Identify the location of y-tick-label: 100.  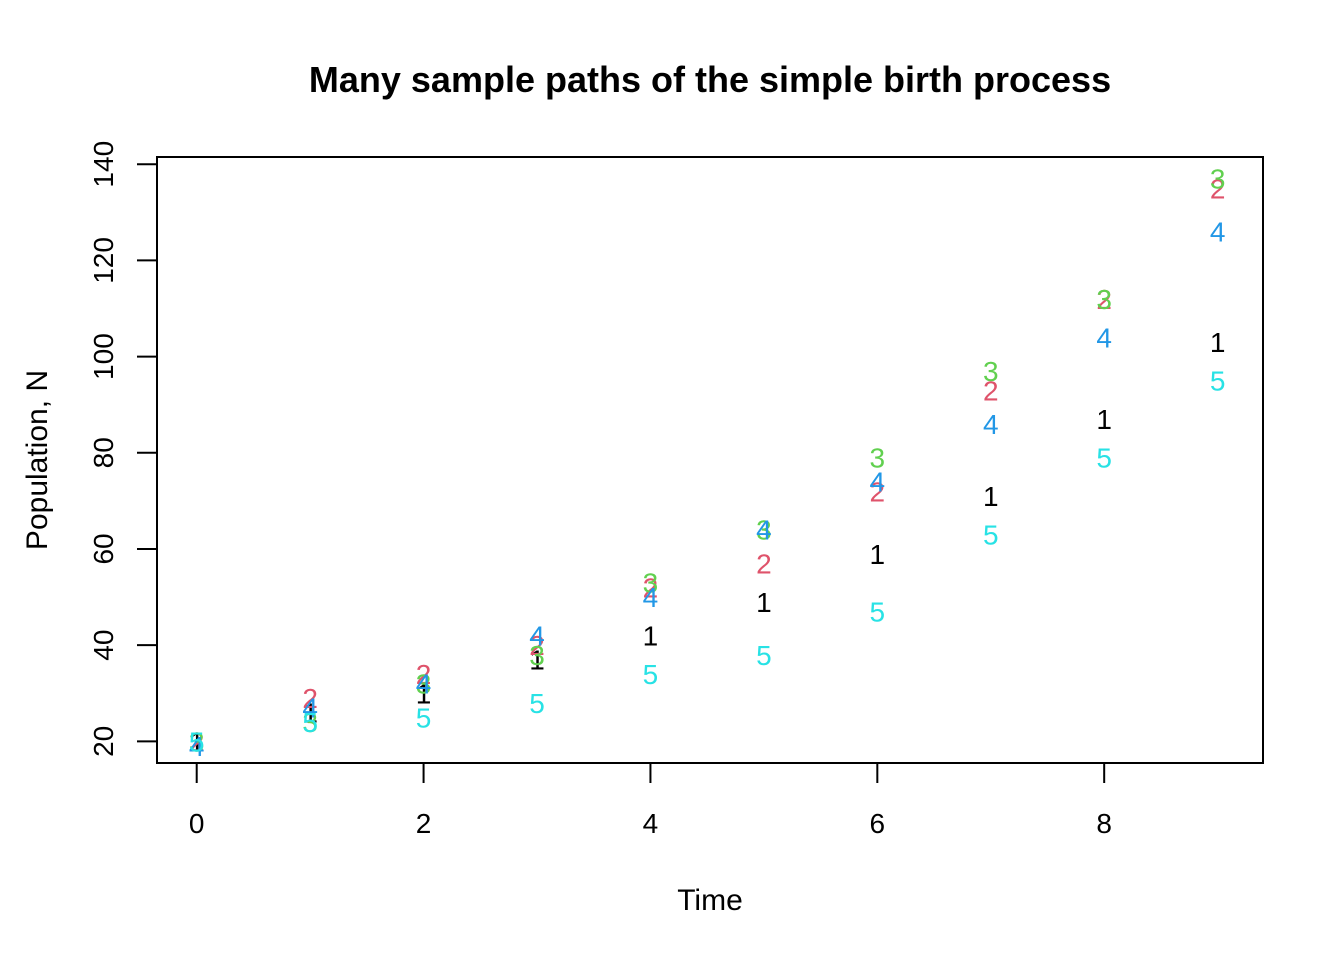
(103, 356).